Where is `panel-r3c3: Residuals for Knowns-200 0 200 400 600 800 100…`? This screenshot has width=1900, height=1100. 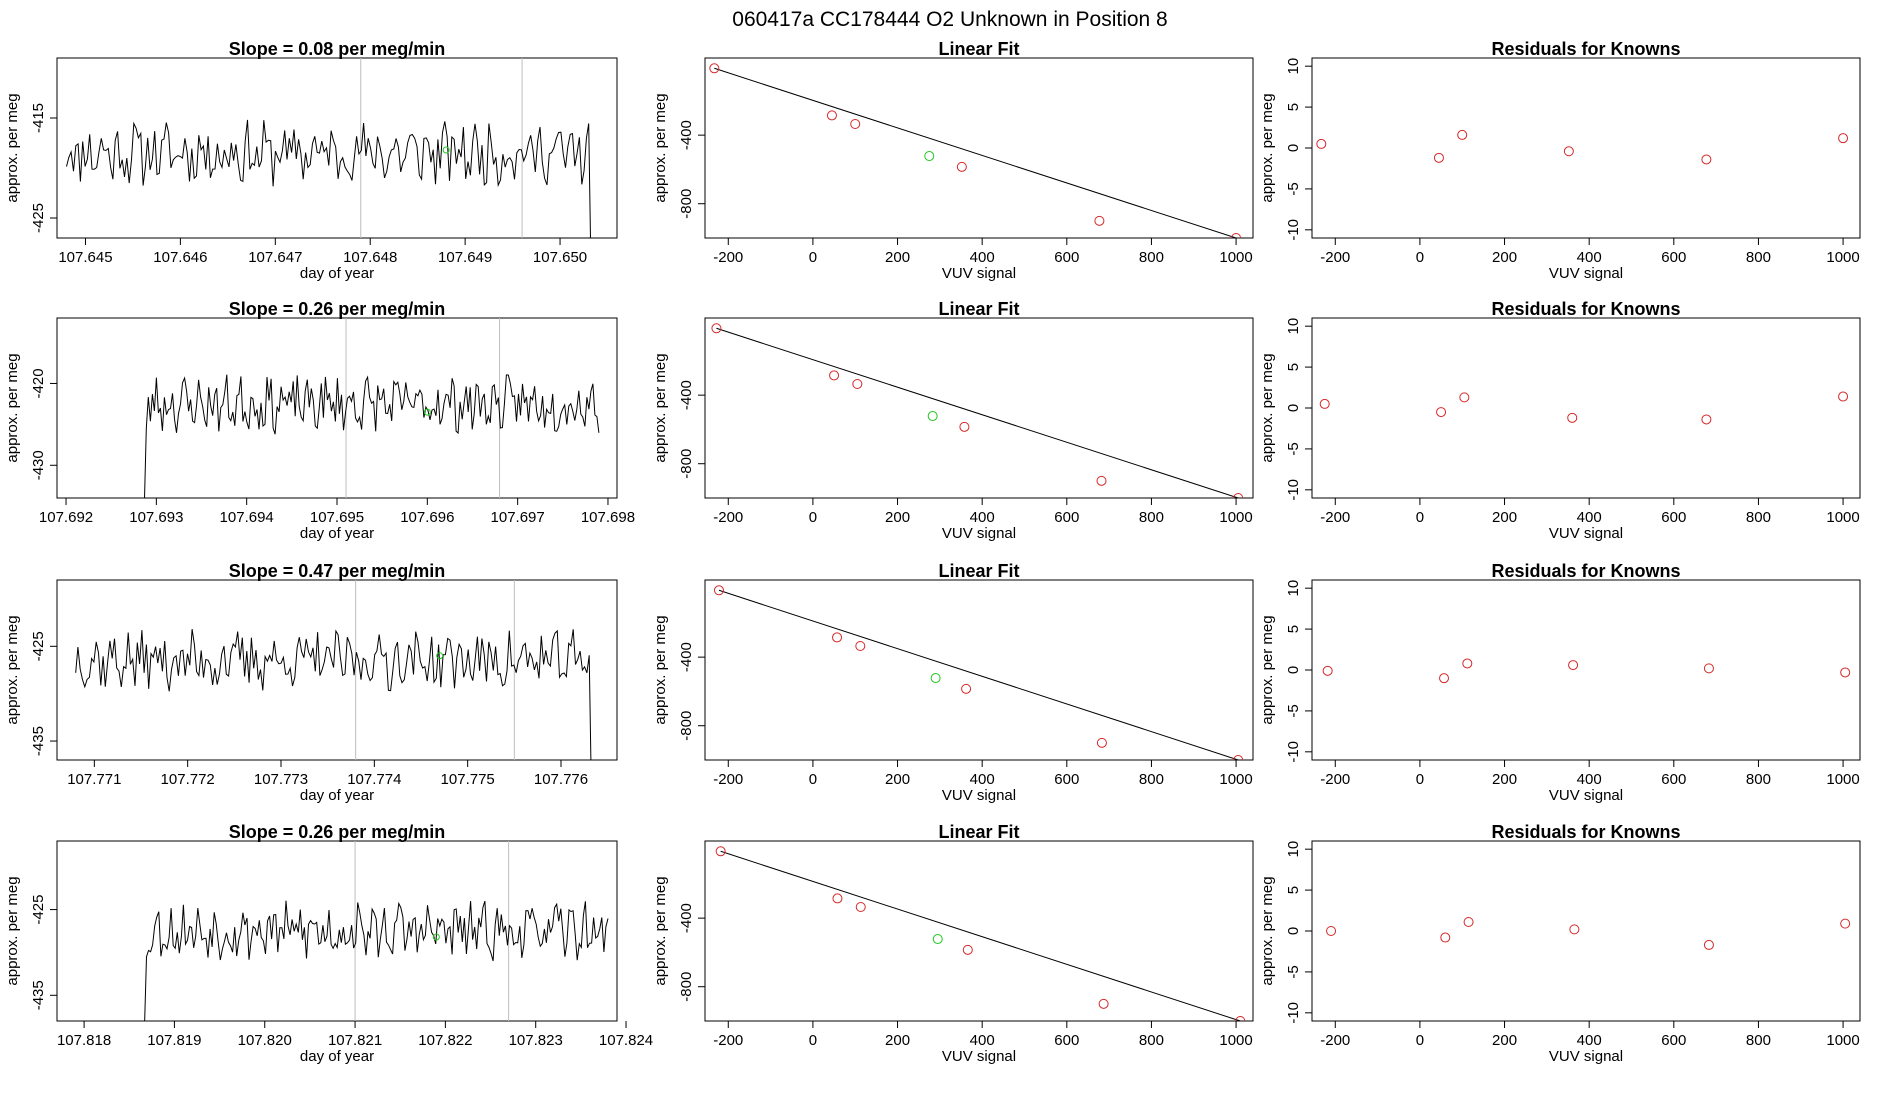
panel-r3c3: Residuals for Knowns-200 0 200 400 600 800 100… is located at coordinates (1560, 682).